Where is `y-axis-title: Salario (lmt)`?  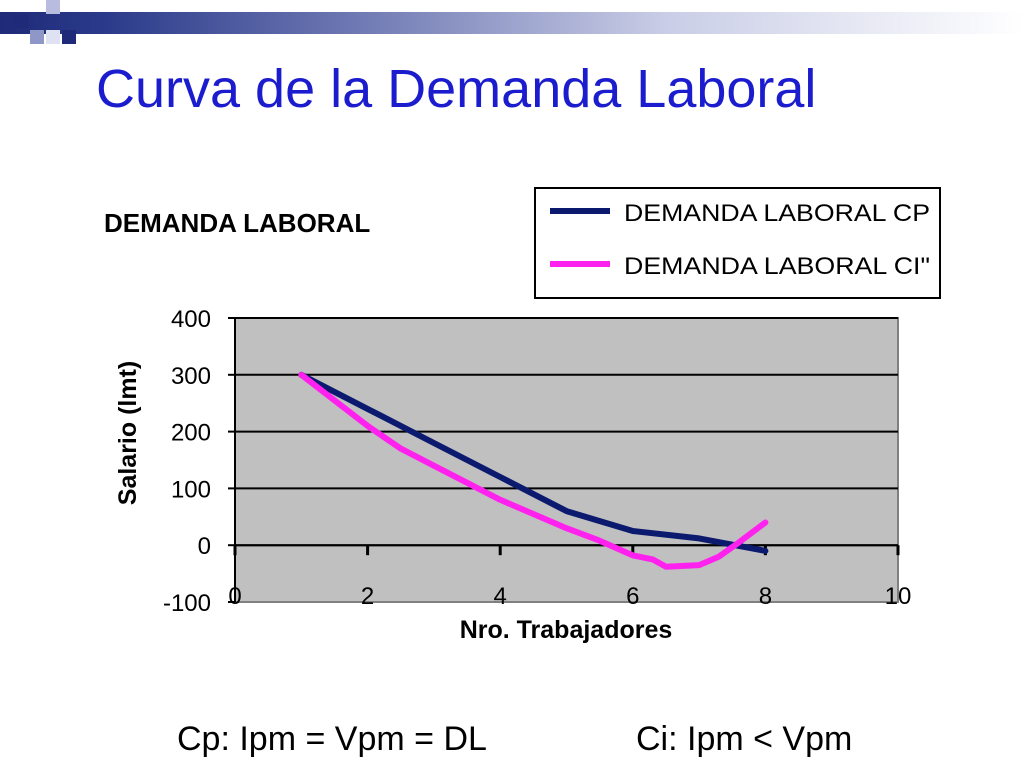
y-axis-title: Salario (lmt) is located at coordinates (128, 433).